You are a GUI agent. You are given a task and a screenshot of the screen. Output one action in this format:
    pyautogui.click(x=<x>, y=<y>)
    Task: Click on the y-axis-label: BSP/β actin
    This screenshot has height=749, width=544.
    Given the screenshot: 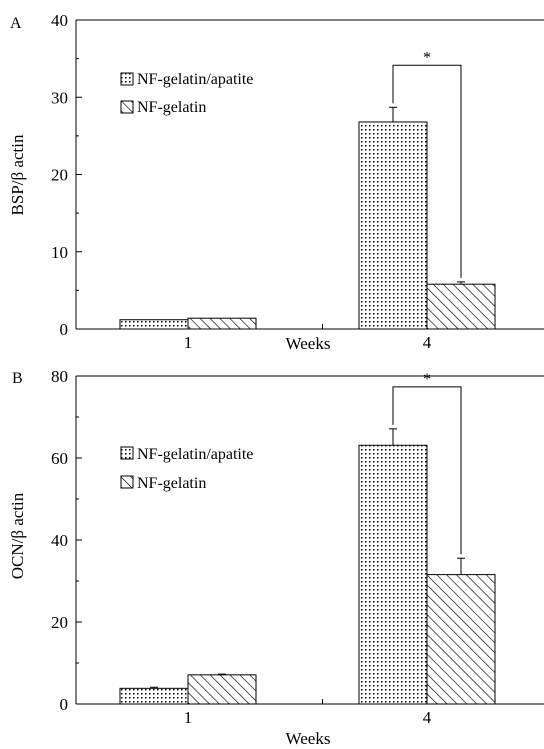 What is the action you would take?
    pyautogui.click(x=17, y=174)
    